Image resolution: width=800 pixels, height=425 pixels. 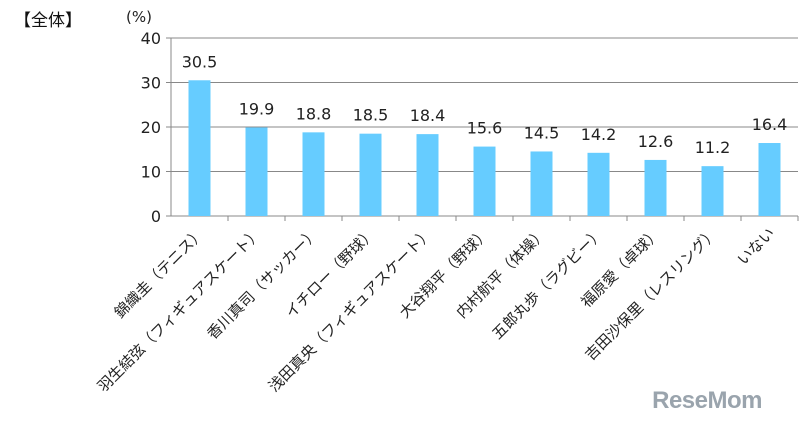 What do you see at coordinates (599, 134) in the screenshot?
I see `data-label: 14.2` at bounding box center [599, 134].